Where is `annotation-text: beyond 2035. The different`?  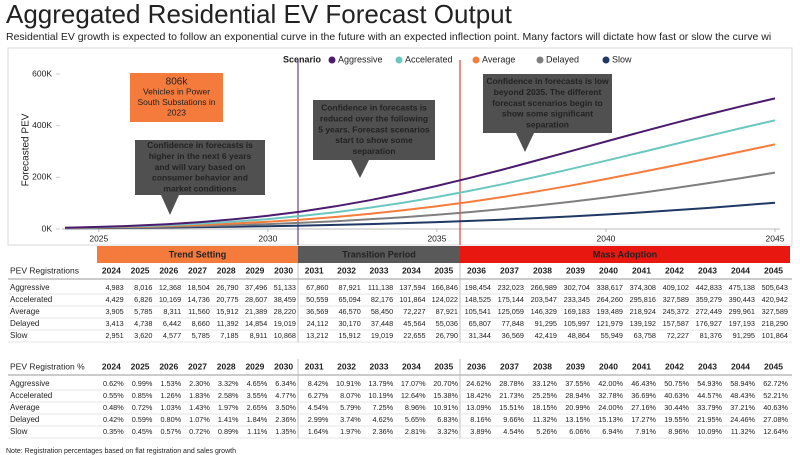
annotation-text: beyond 2035. The different is located at coordinates (548, 92).